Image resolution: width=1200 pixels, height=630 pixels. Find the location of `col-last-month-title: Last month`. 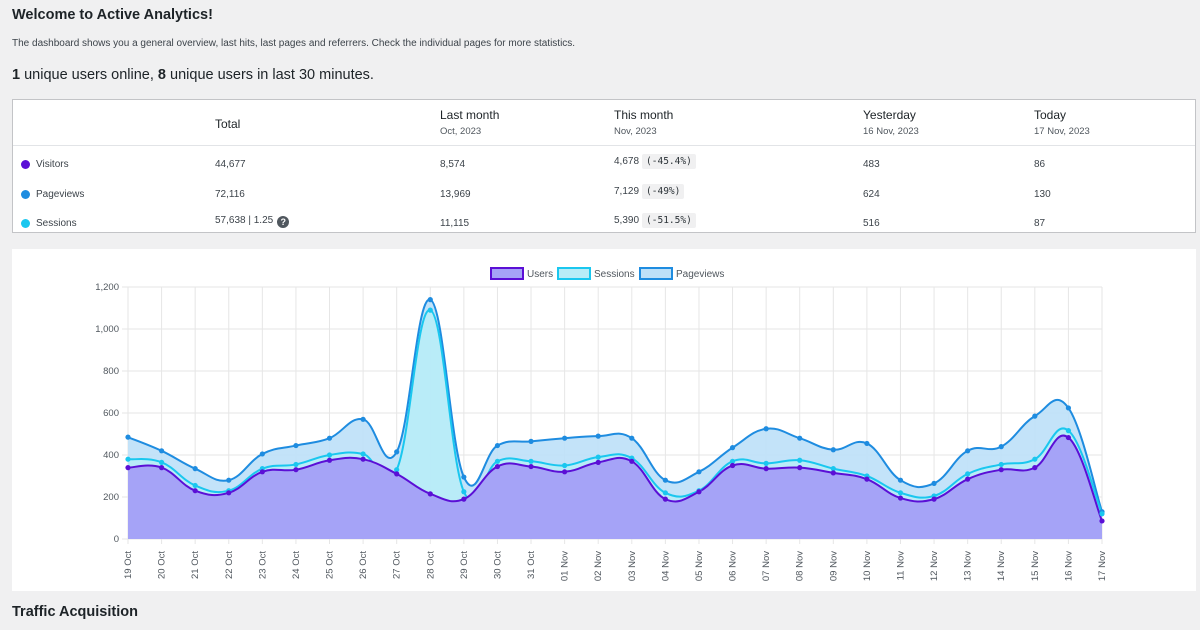

col-last-month-title: Last month is located at coordinates (470, 115).